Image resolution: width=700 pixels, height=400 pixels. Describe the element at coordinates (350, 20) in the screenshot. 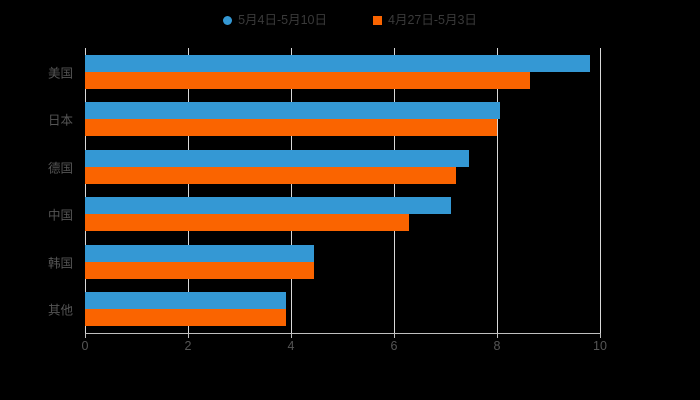

I see `chart-legend: 5月4日-5月10日 4月27日-5月3日` at that location.